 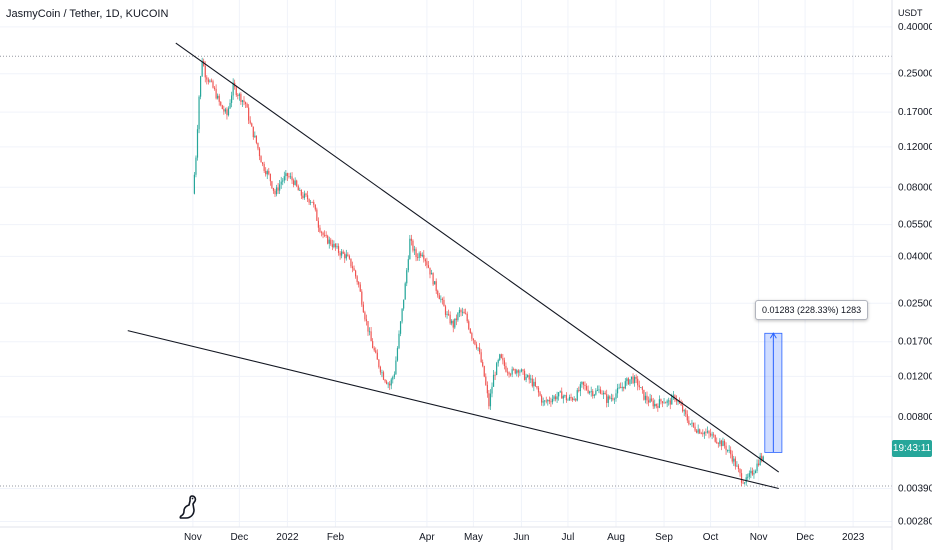 What do you see at coordinates (473, 537) in the screenshot?
I see `x-tick-label: May` at bounding box center [473, 537].